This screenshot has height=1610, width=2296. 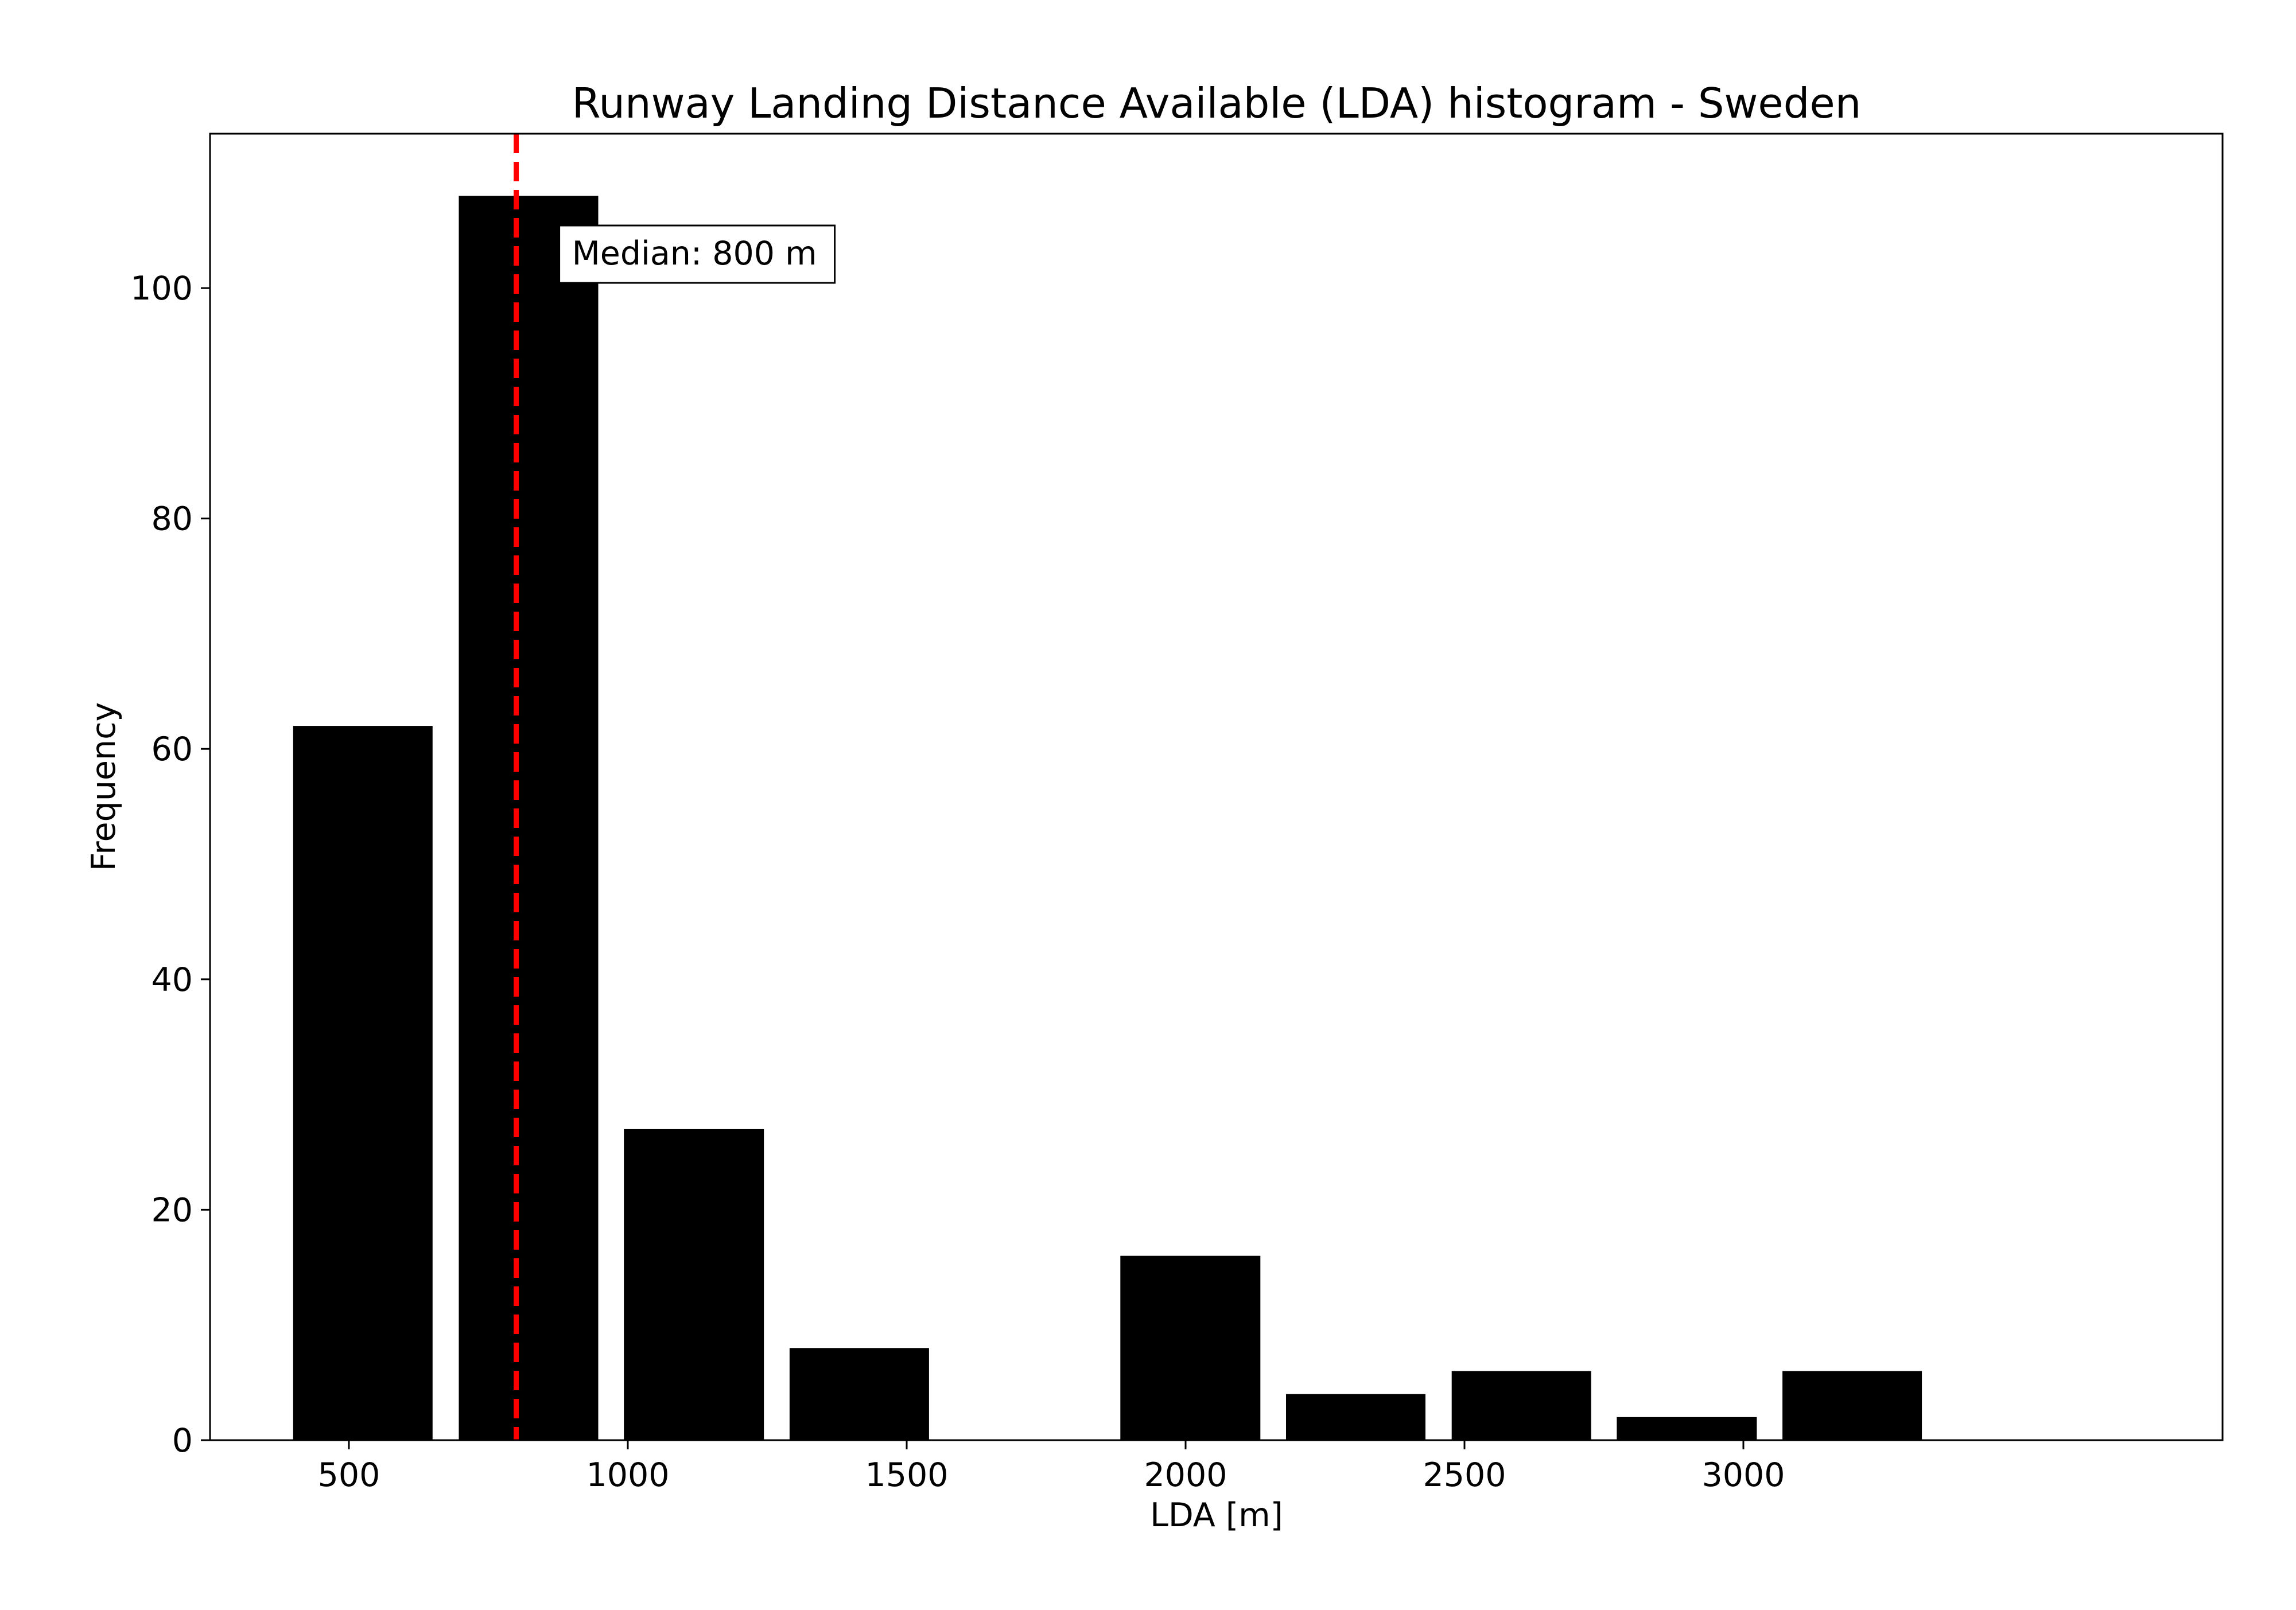 What do you see at coordinates (1464, 1475) in the screenshot?
I see `x-tick-label-2500: 2500` at bounding box center [1464, 1475].